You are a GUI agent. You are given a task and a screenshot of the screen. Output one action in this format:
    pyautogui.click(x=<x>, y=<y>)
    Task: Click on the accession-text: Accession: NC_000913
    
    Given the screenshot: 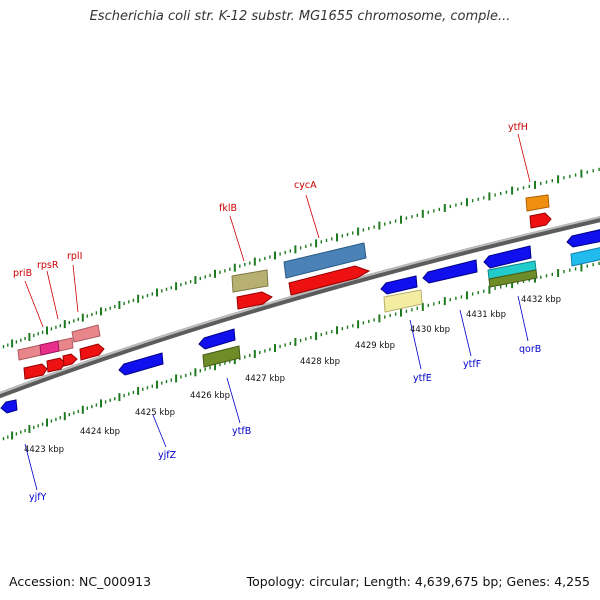 What is the action you would take?
    pyautogui.click(x=80, y=581)
    